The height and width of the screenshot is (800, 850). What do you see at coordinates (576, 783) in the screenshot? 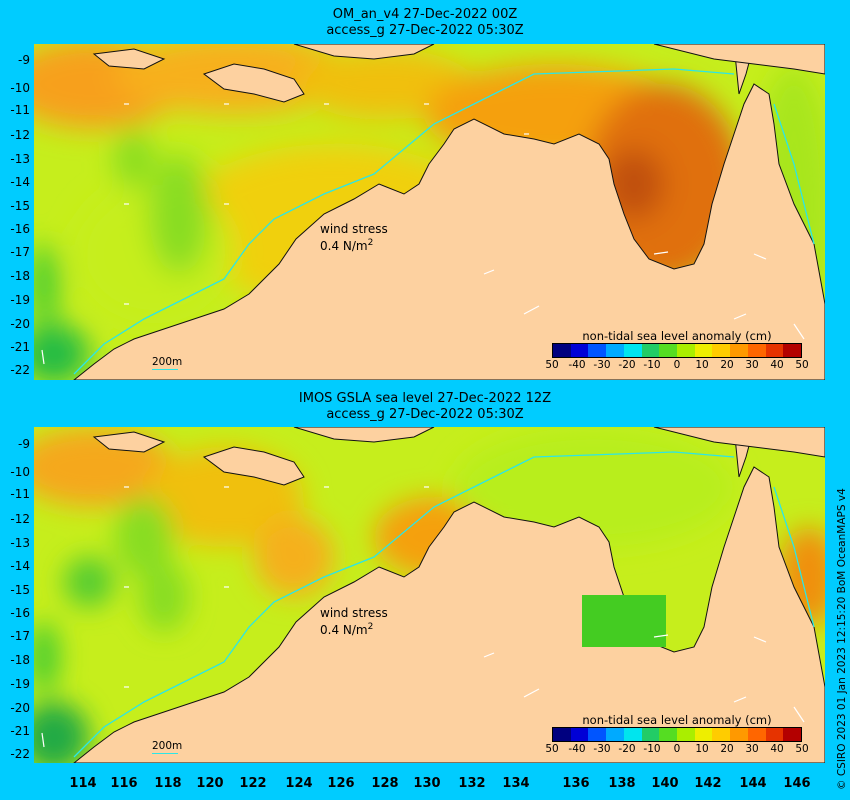
I see `xtick: 136` at bounding box center [576, 783].